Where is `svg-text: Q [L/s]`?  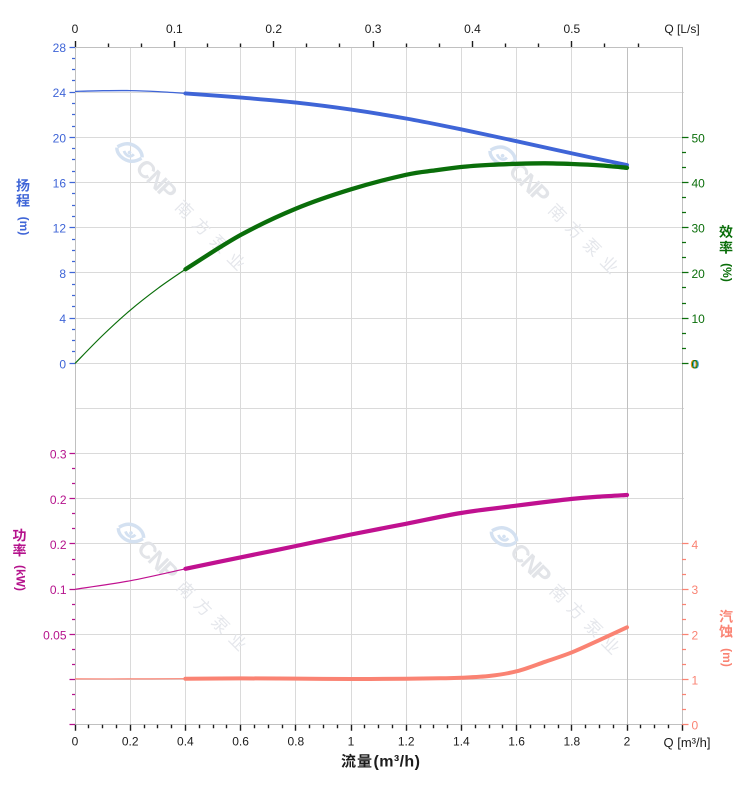 svg-text: Q [L/s] is located at coordinates (681, 29).